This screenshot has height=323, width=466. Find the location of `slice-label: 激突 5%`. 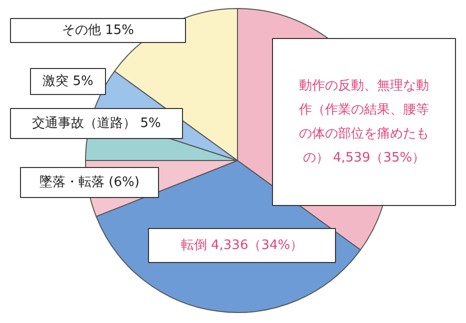

slice-label: 激突 5% is located at coordinates (68, 81).